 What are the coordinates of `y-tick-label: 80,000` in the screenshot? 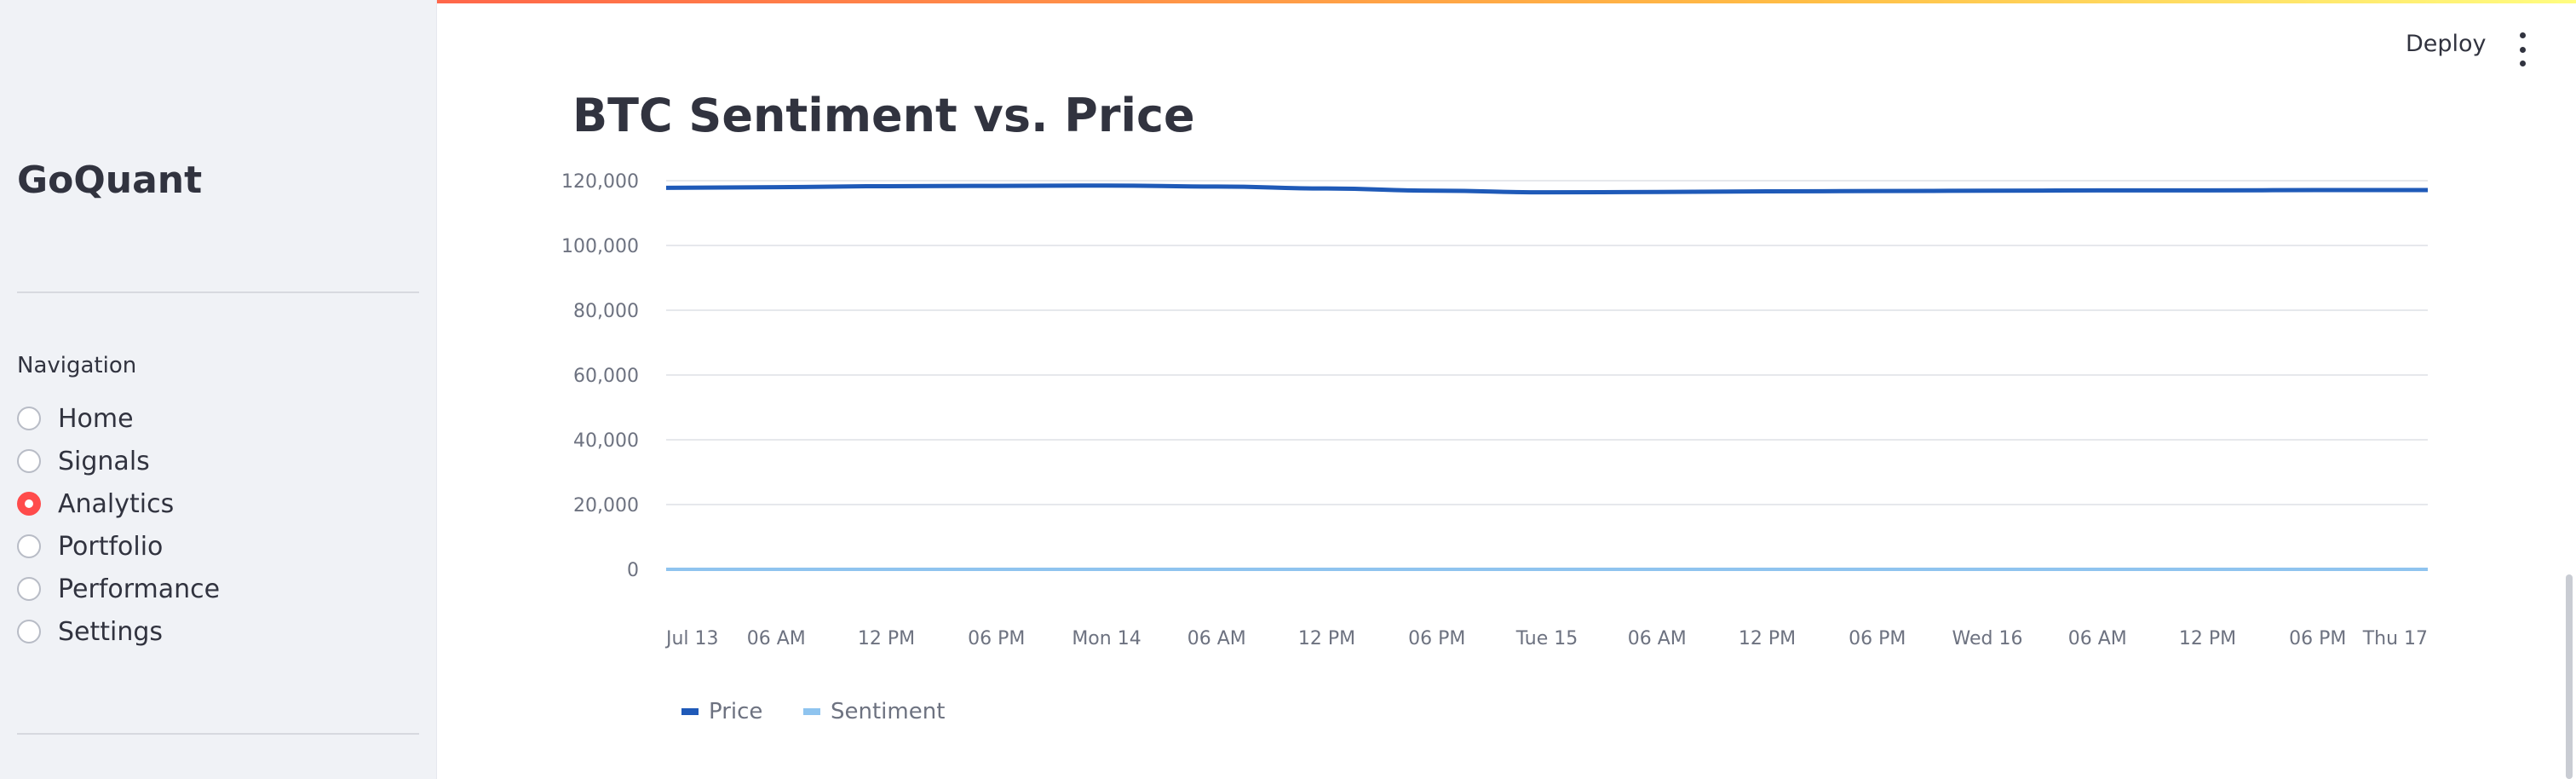 It's located at (606, 311).